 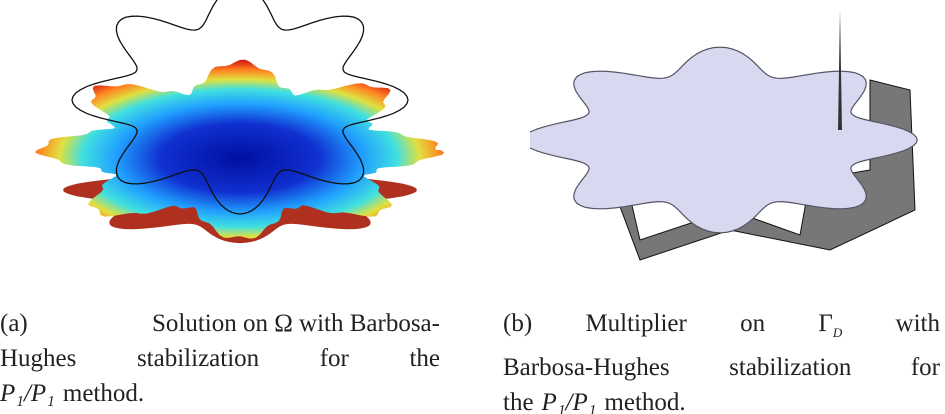 What do you see at coordinates (753, 323) in the screenshot?
I see `caption-text: on` at bounding box center [753, 323].